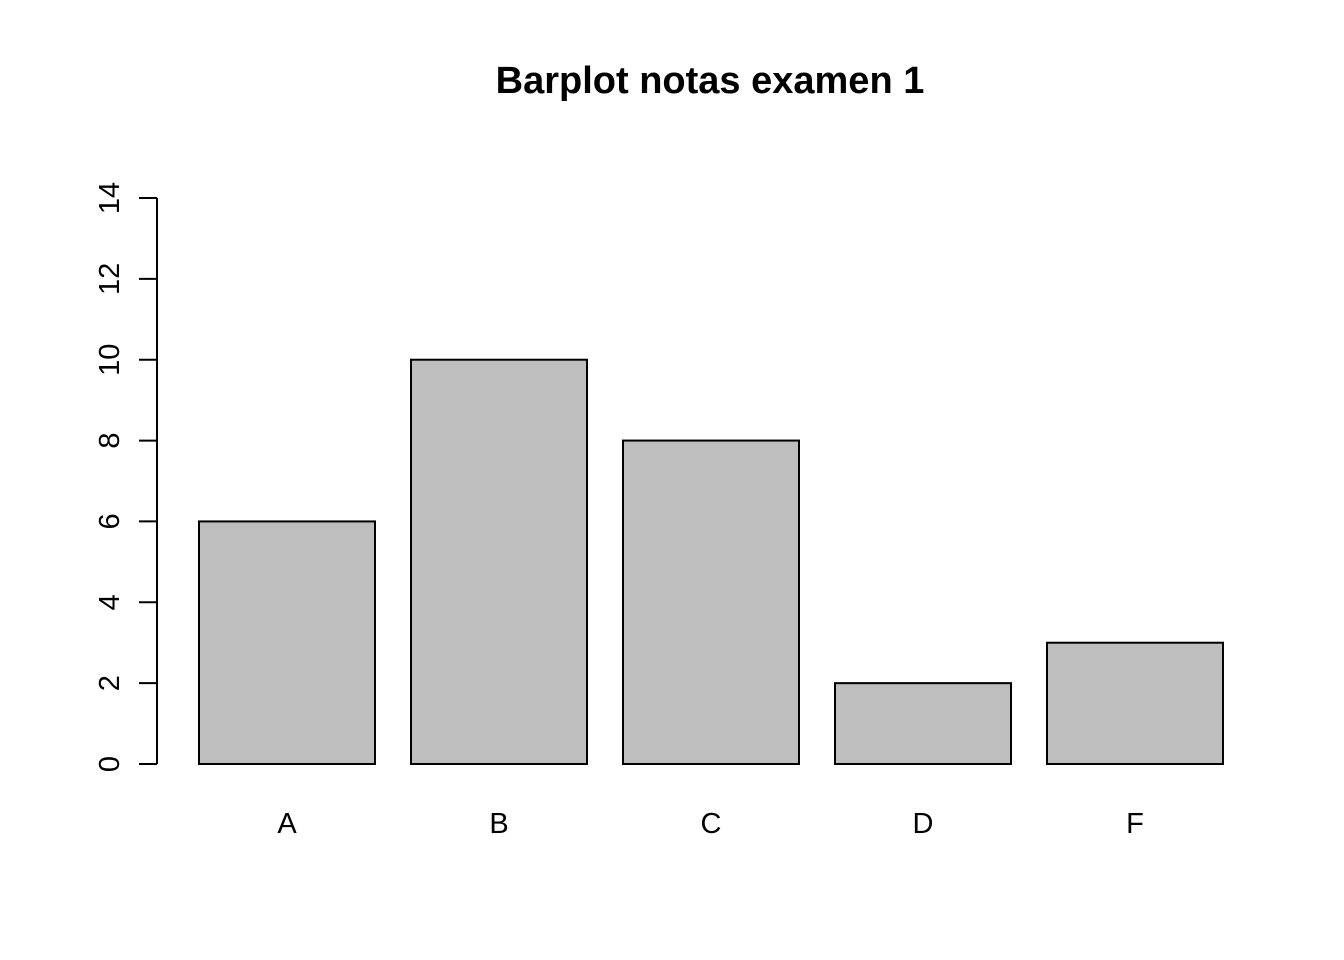  I want to click on y-tick-label: 4, so click(110, 602).